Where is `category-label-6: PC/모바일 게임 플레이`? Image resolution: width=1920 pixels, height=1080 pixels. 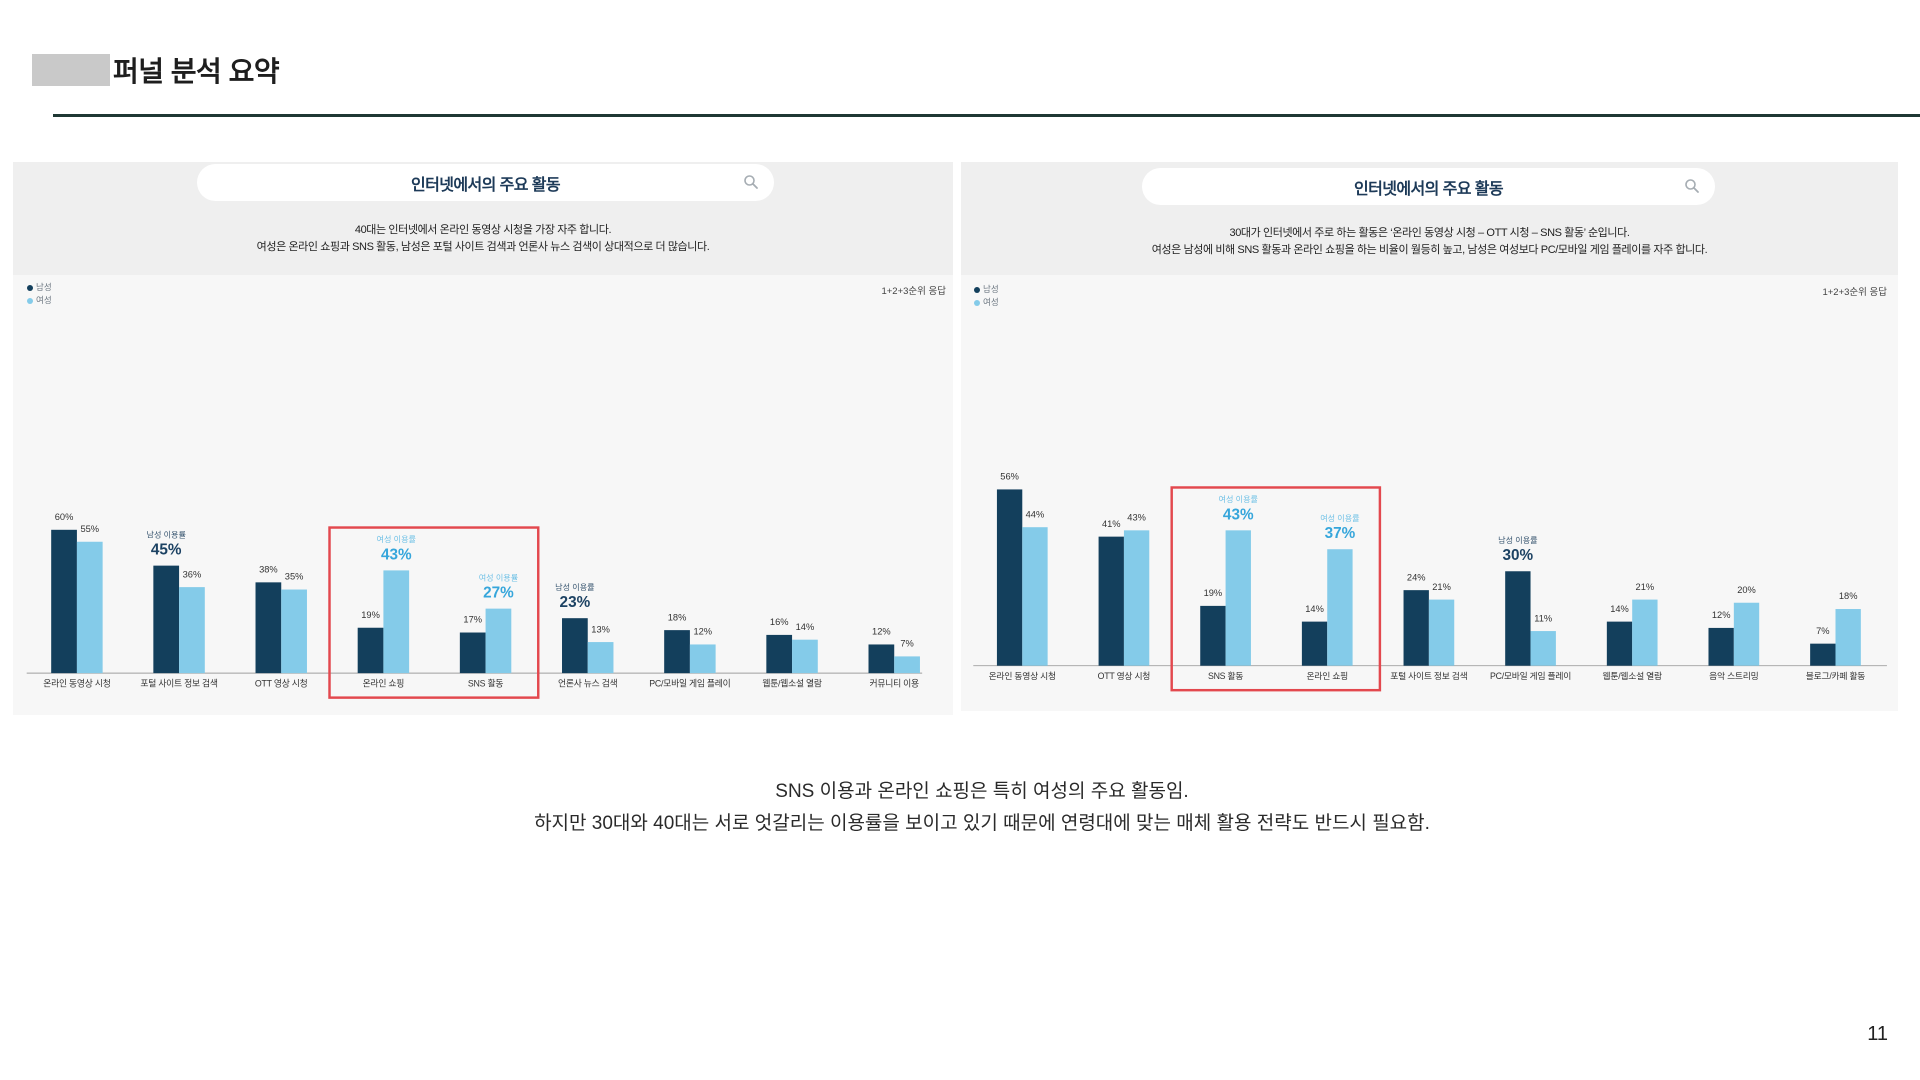 category-label-6: PC/모바일 게임 플레이 is located at coordinates (1530, 675).